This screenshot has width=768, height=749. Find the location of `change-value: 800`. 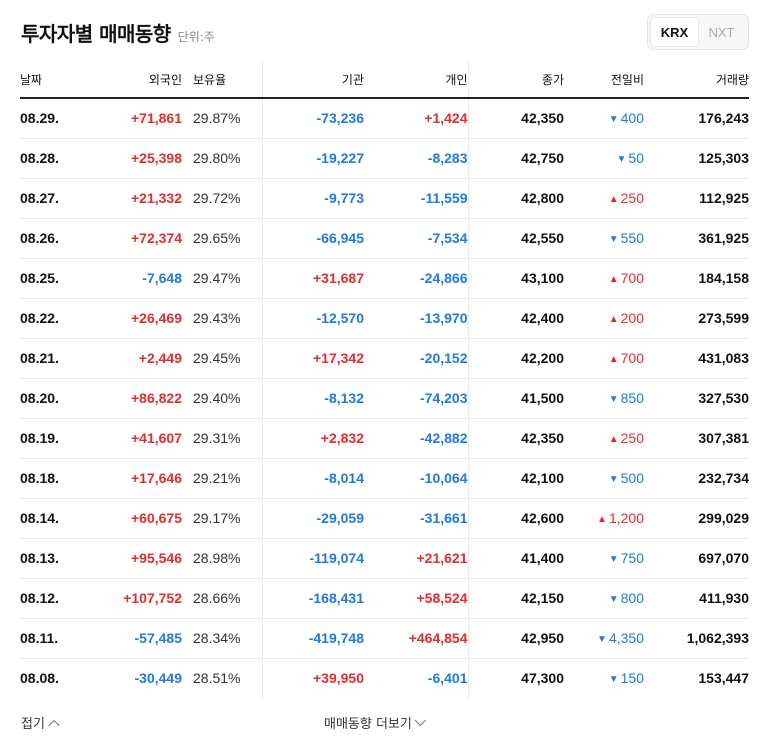

change-value: 800 is located at coordinates (632, 598).